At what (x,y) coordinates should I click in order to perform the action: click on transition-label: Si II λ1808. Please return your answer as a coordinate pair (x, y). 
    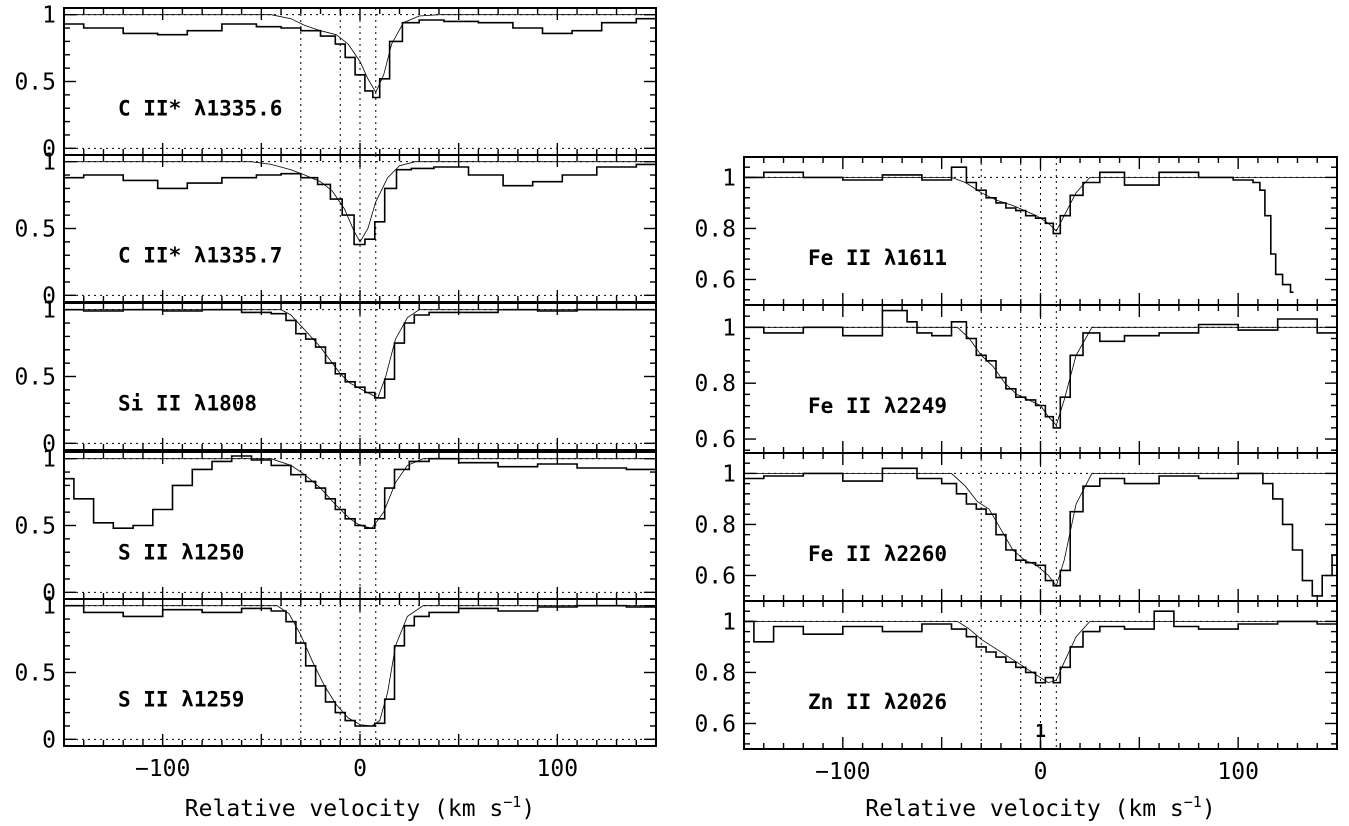
    Looking at the image, I should click on (187, 403).